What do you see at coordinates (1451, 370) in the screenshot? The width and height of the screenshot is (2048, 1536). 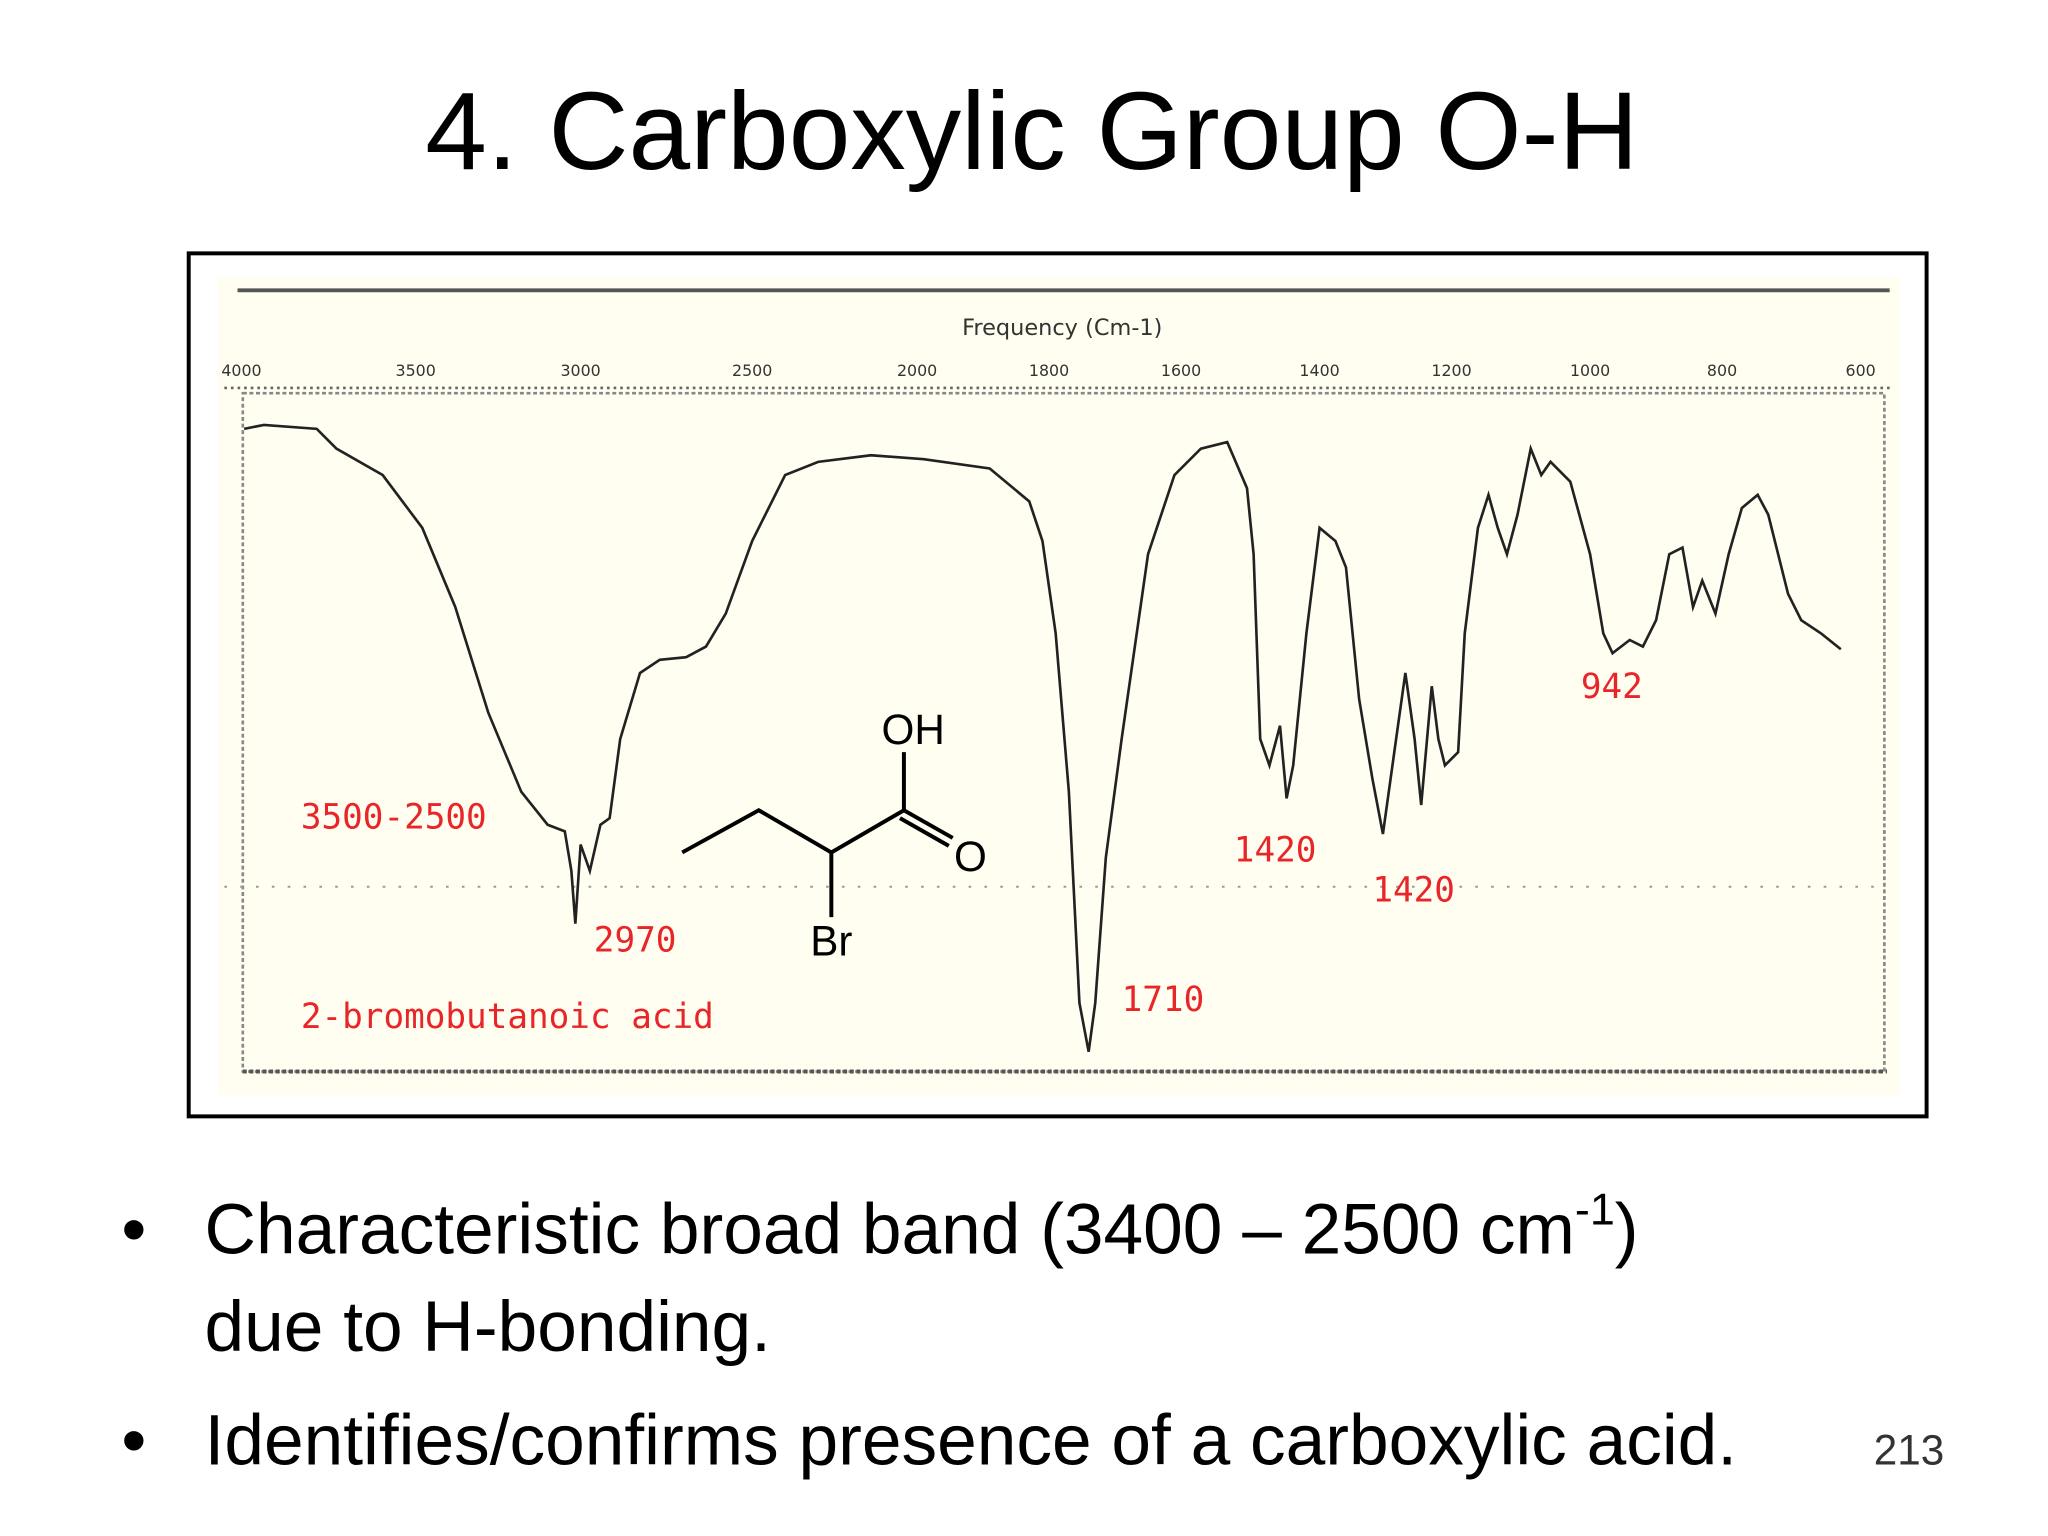 I see `tick-label: 1200` at bounding box center [1451, 370].